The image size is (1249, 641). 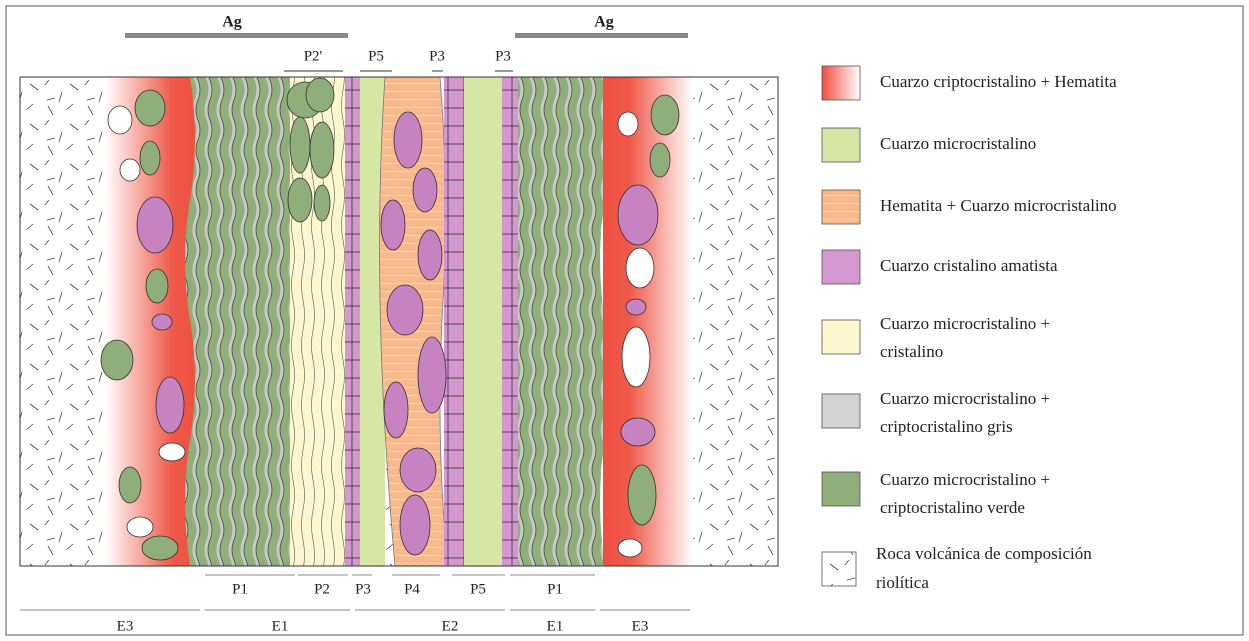 I want to click on legend-label: Cuarzo cristalino amatista, so click(x=969, y=265).